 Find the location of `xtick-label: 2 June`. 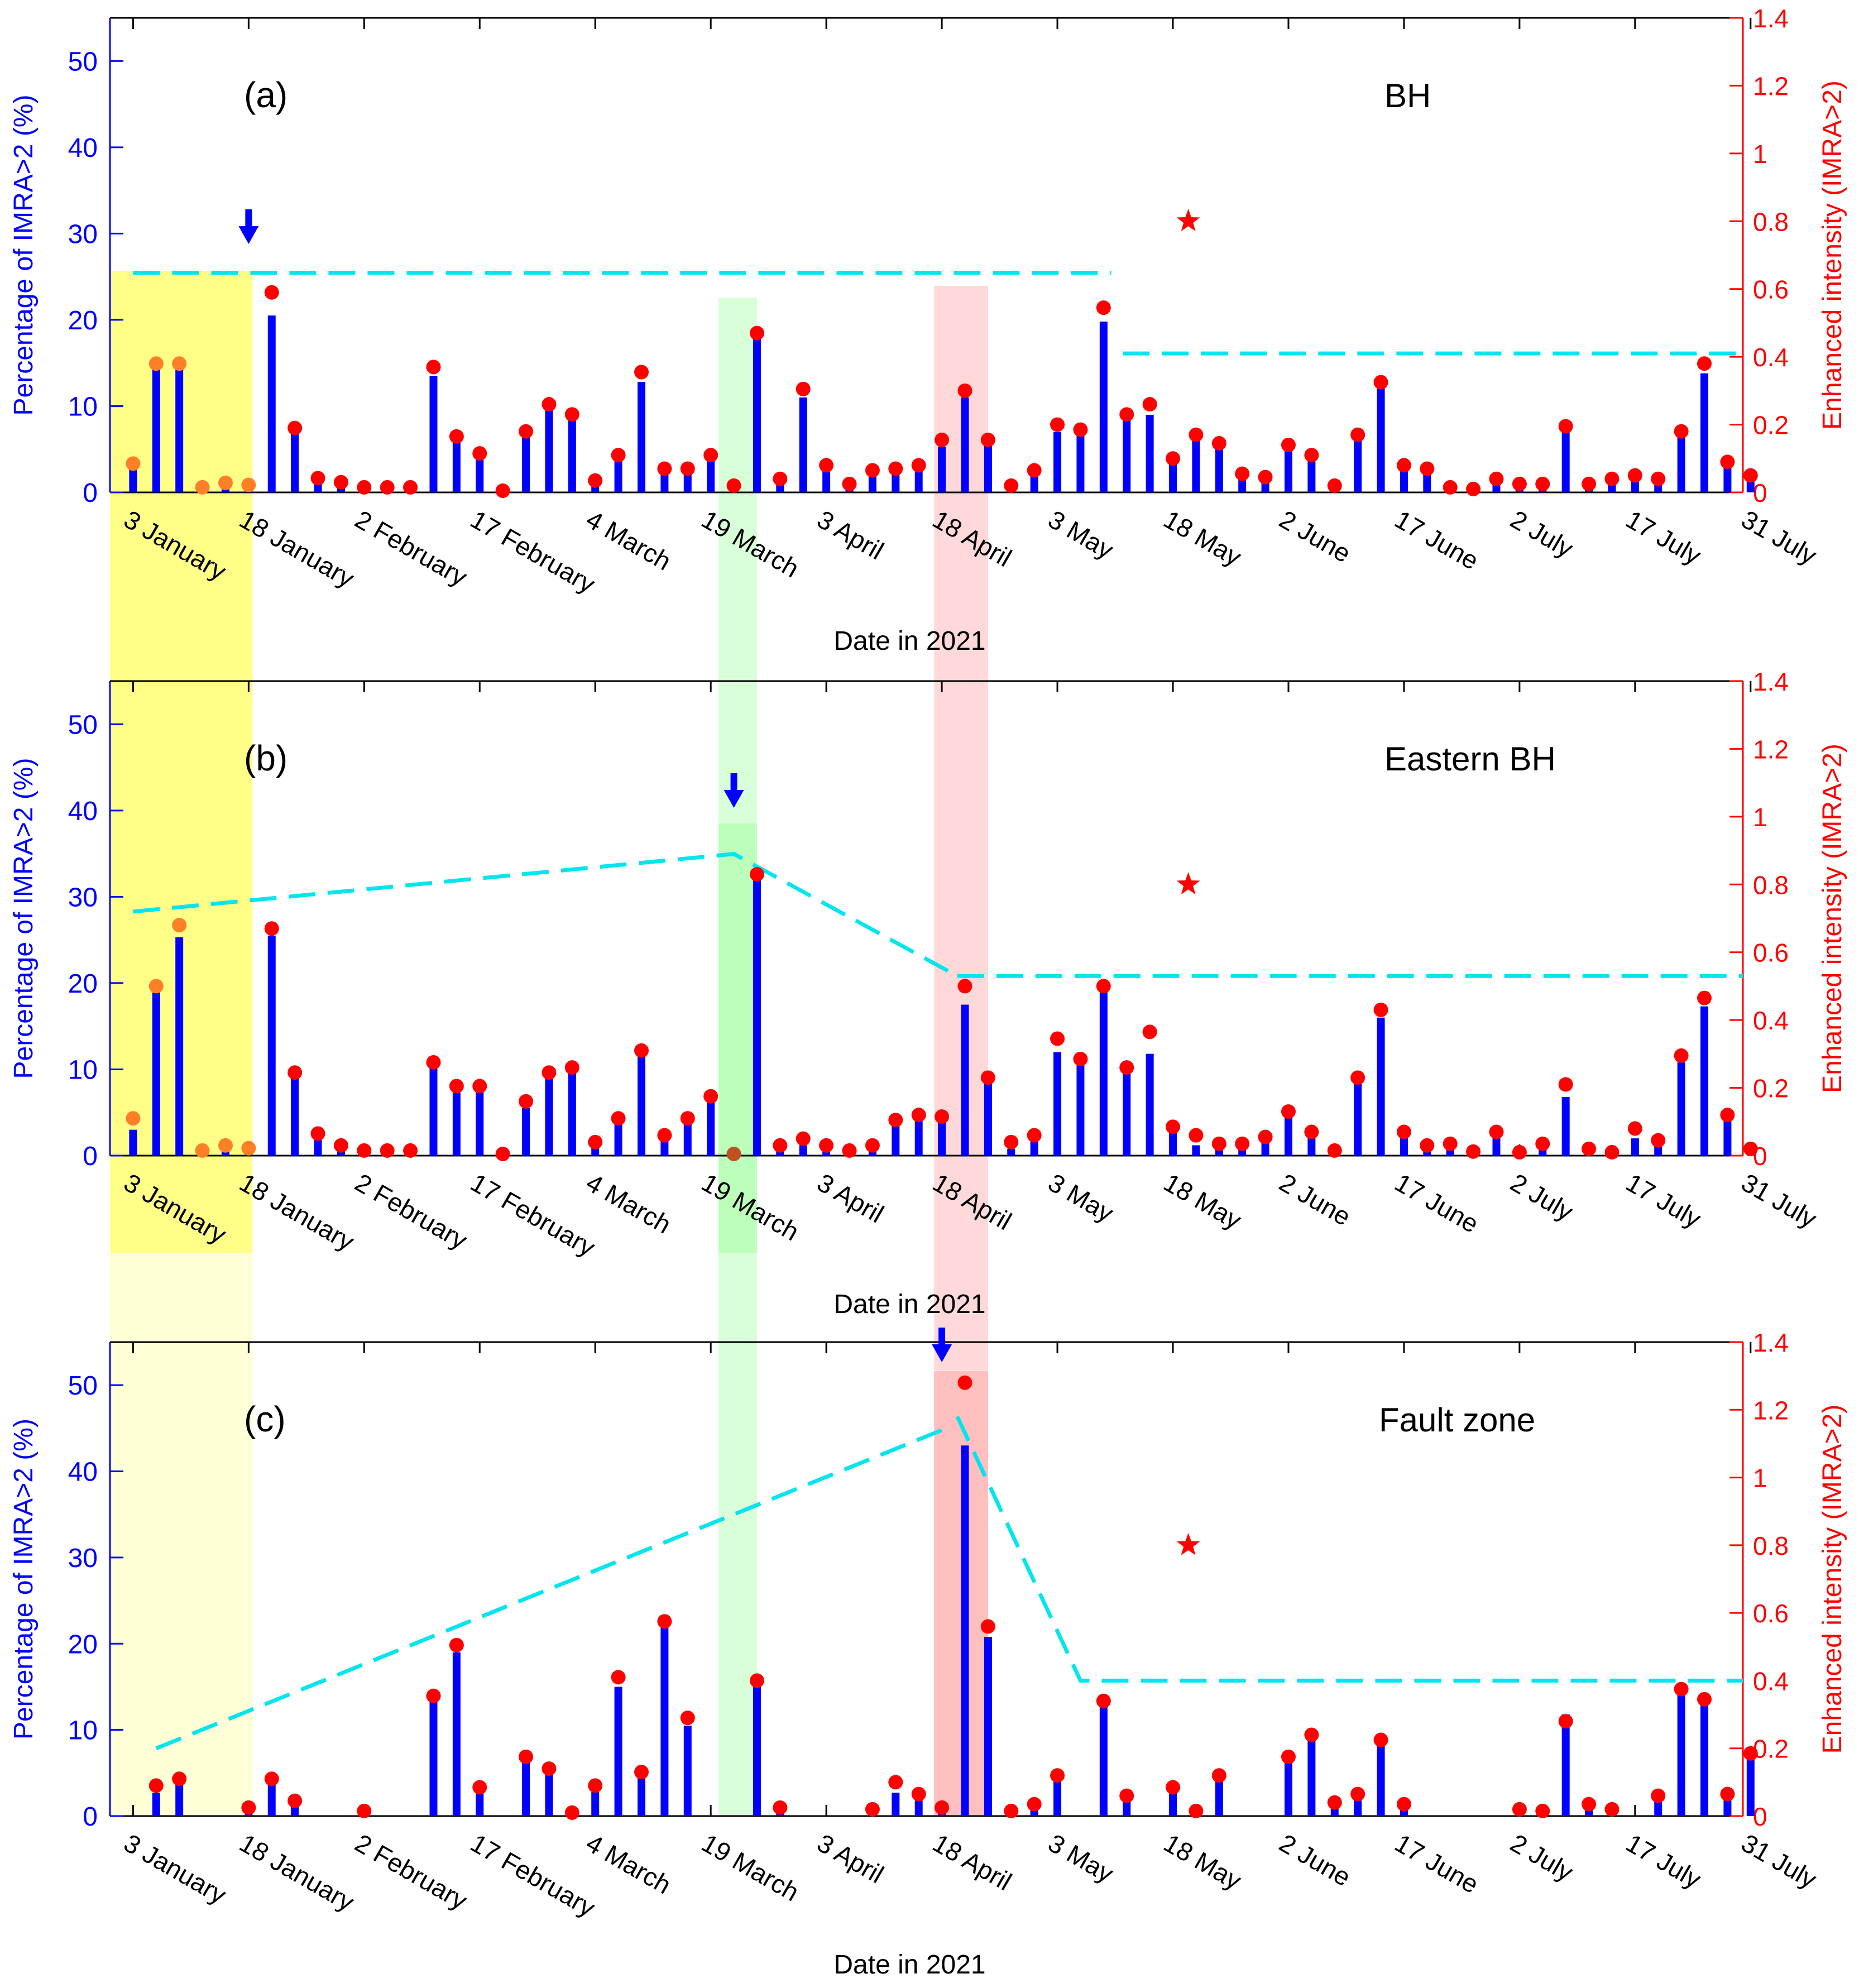

xtick-label: 2 June is located at coordinates (1315, 536).